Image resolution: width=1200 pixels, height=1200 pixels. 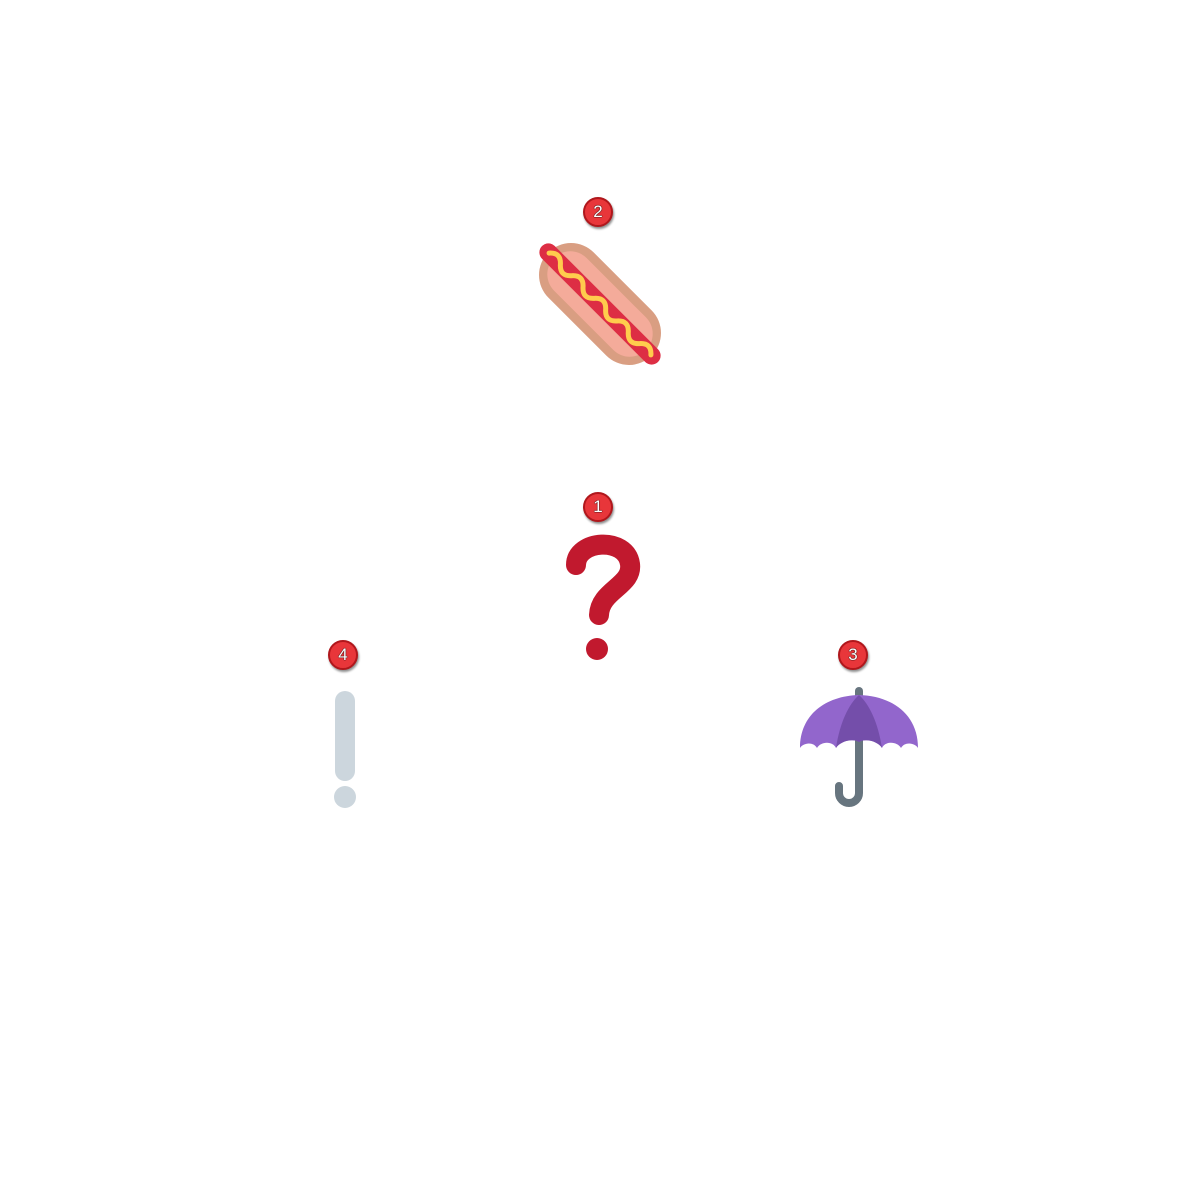 What do you see at coordinates (345, 749) in the screenshot?
I see `exclamation-mark-icon` at bounding box center [345, 749].